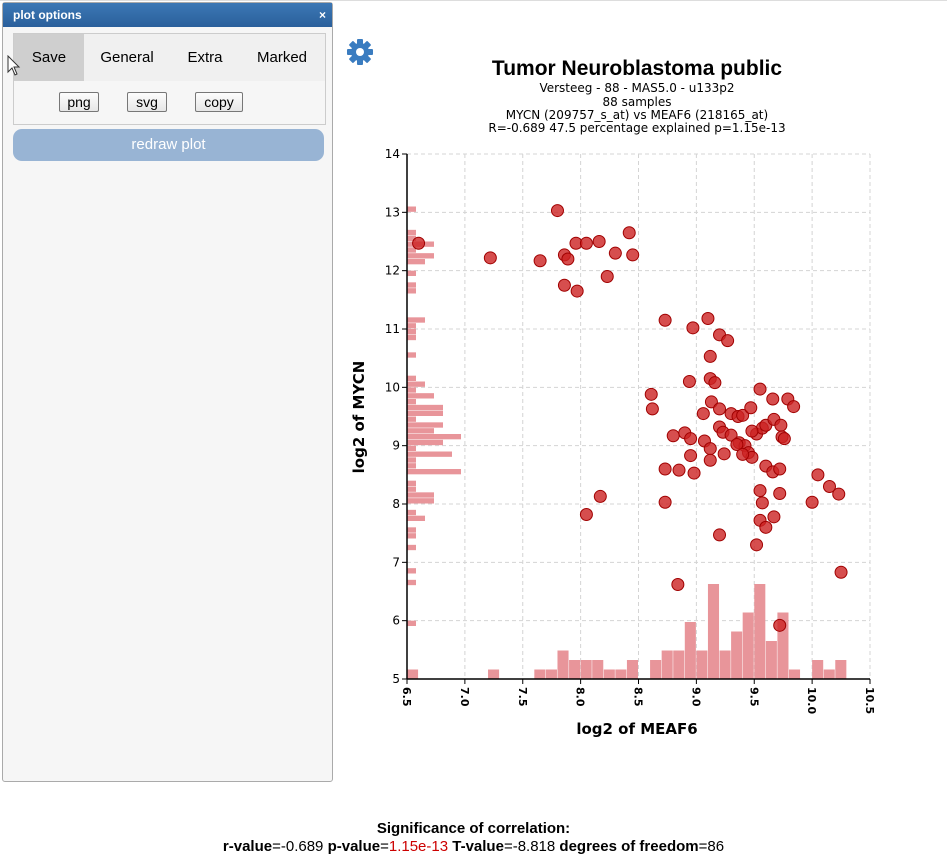 This screenshot has width=947, height=868. I want to click on tab-save: Save, so click(49, 58).